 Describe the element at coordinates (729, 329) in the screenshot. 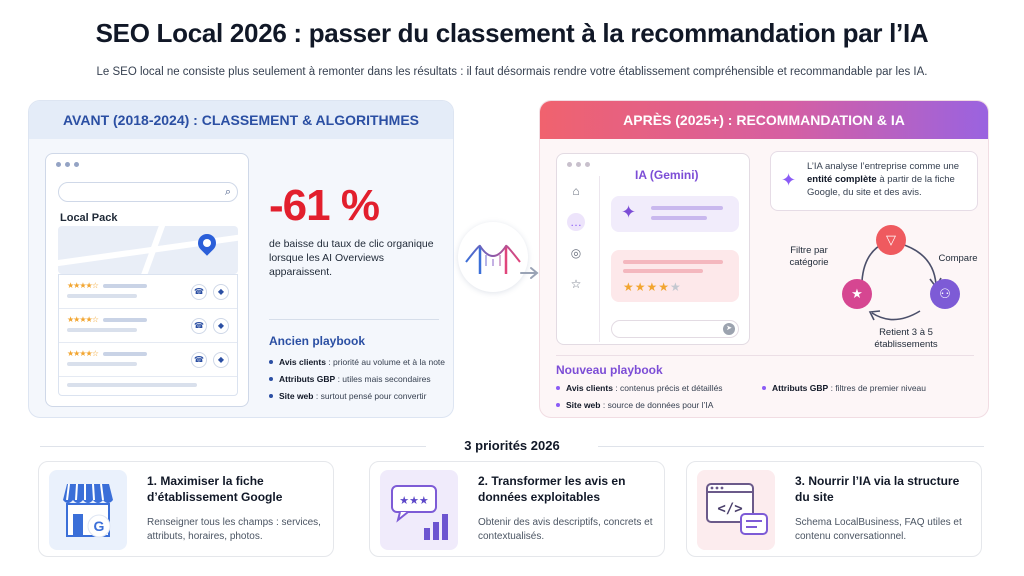

I see `send-icon: ➤` at that location.